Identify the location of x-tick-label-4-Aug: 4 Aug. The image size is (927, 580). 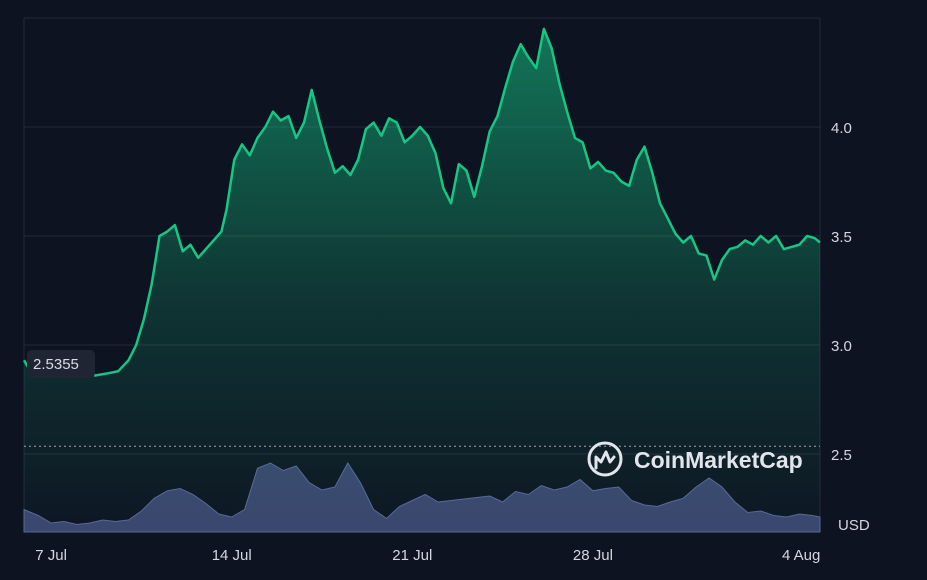
(801, 555).